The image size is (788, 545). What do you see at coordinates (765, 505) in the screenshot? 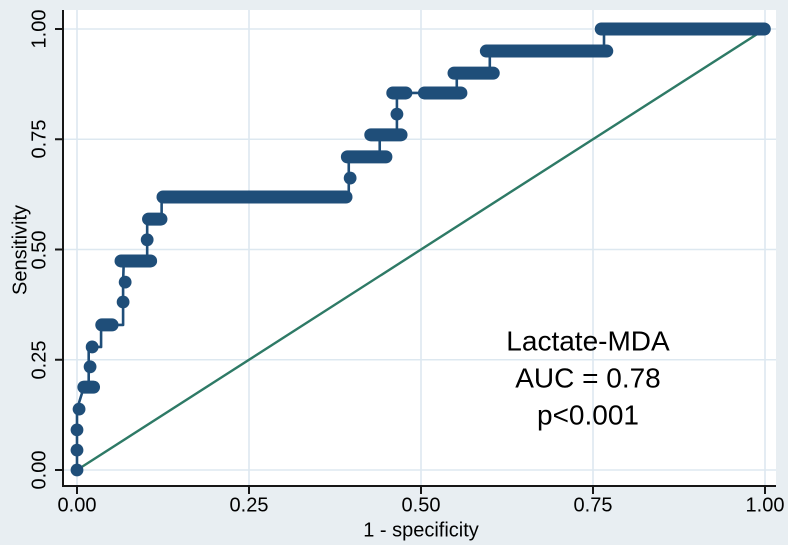
I see `x-tick-label: 1.00` at bounding box center [765, 505].